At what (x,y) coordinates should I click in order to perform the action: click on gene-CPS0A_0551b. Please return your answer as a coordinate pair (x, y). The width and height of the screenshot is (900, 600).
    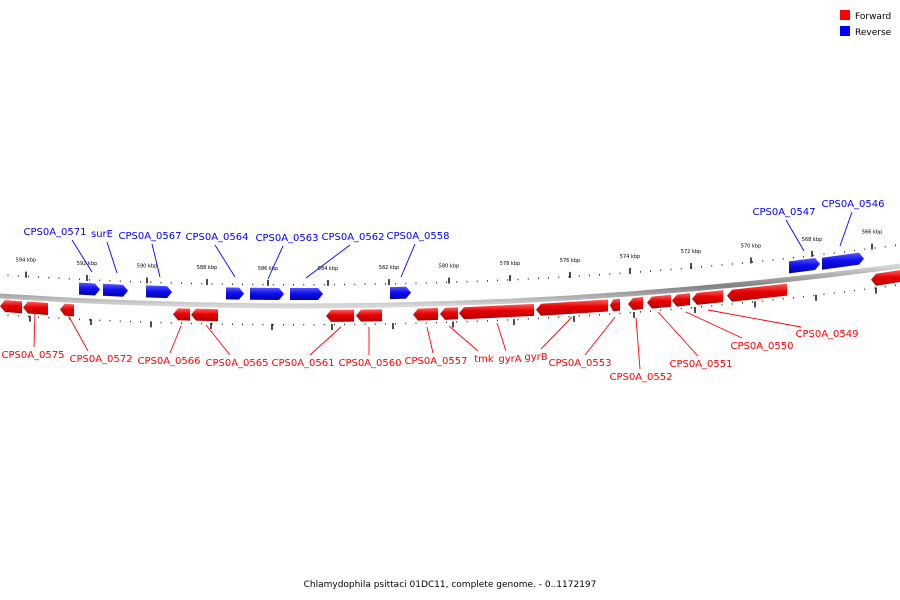
    Looking at the image, I should click on (659, 301).